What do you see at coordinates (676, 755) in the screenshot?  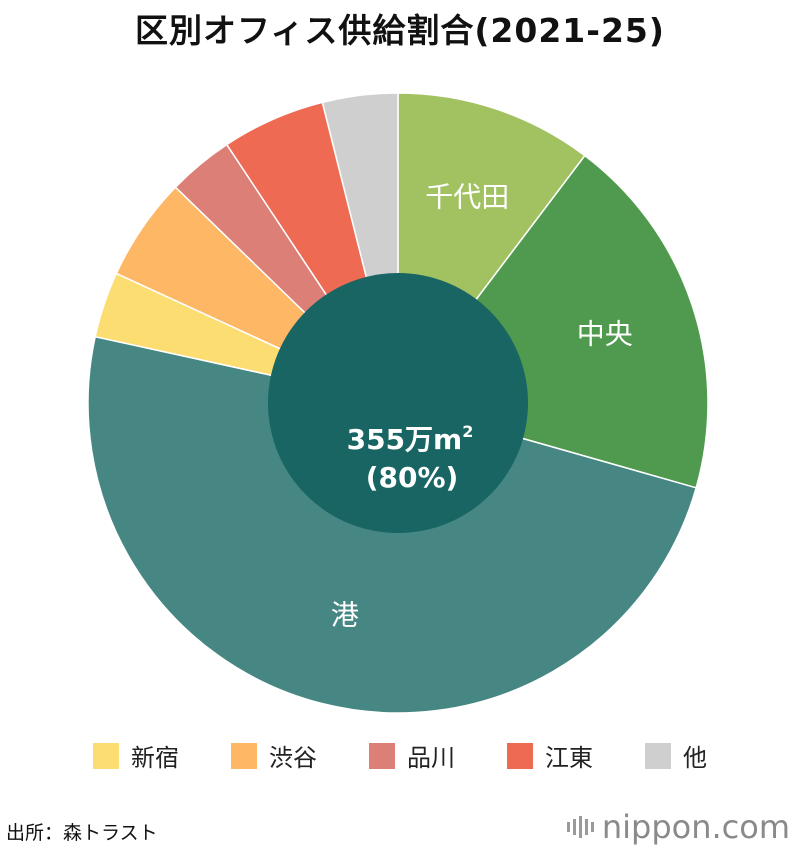 I see `legend-item-4: 他` at bounding box center [676, 755].